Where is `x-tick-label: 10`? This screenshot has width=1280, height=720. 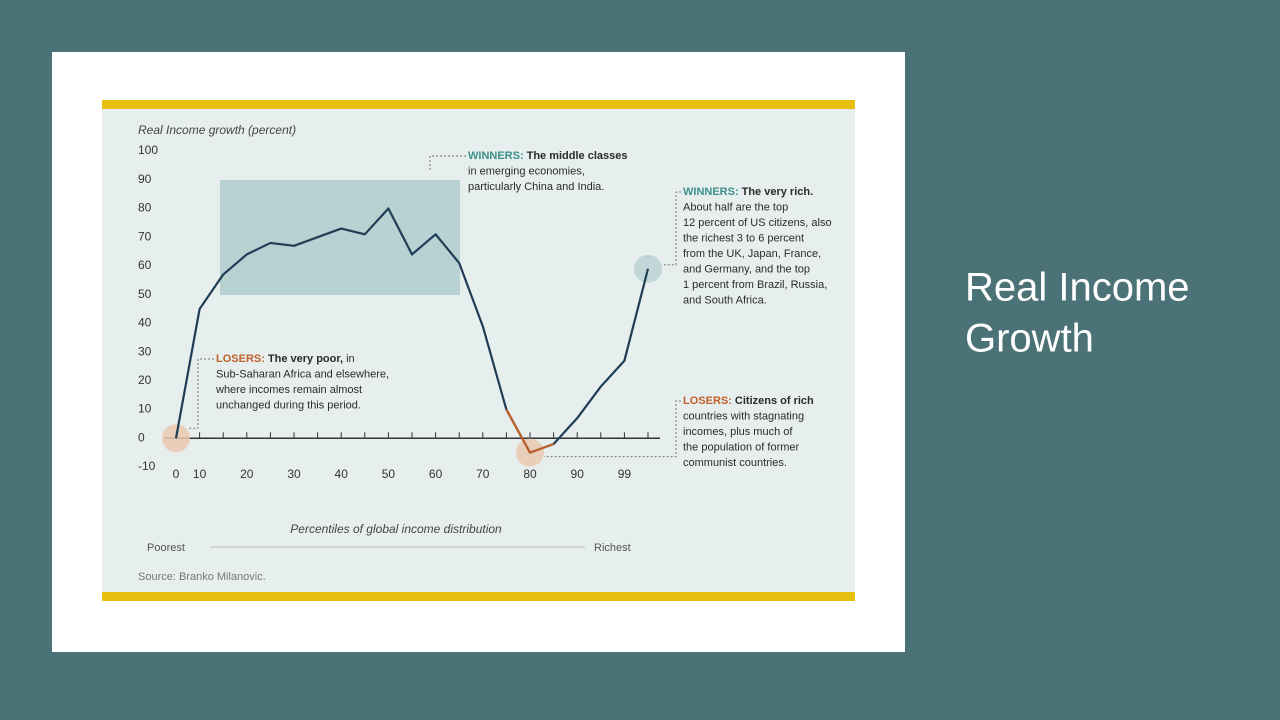 x-tick-label: 10 is located at coordinates (200, 474).